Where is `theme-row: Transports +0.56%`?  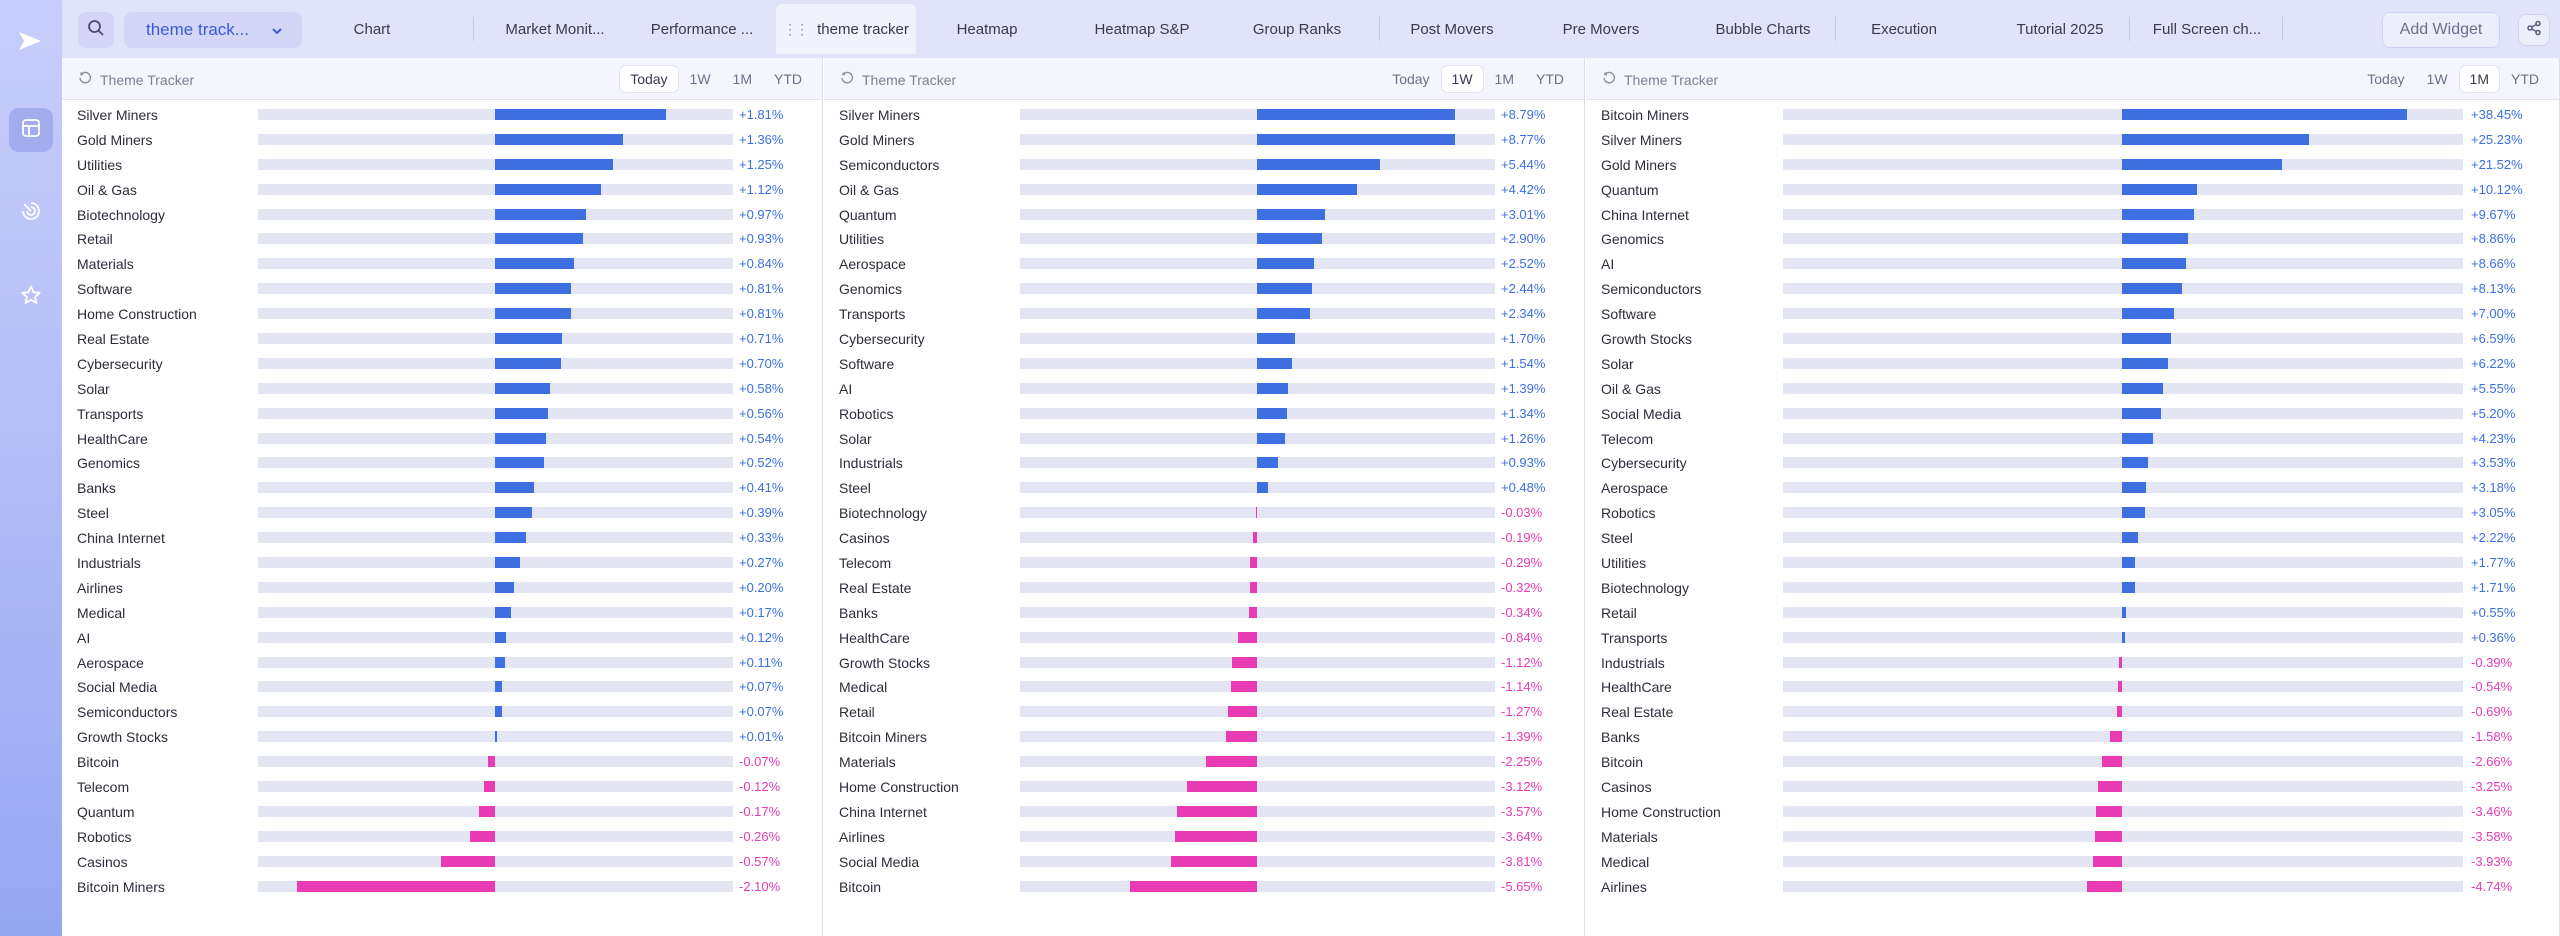 theme-row: Transports +0.56% is located at coordinates (442, 413).